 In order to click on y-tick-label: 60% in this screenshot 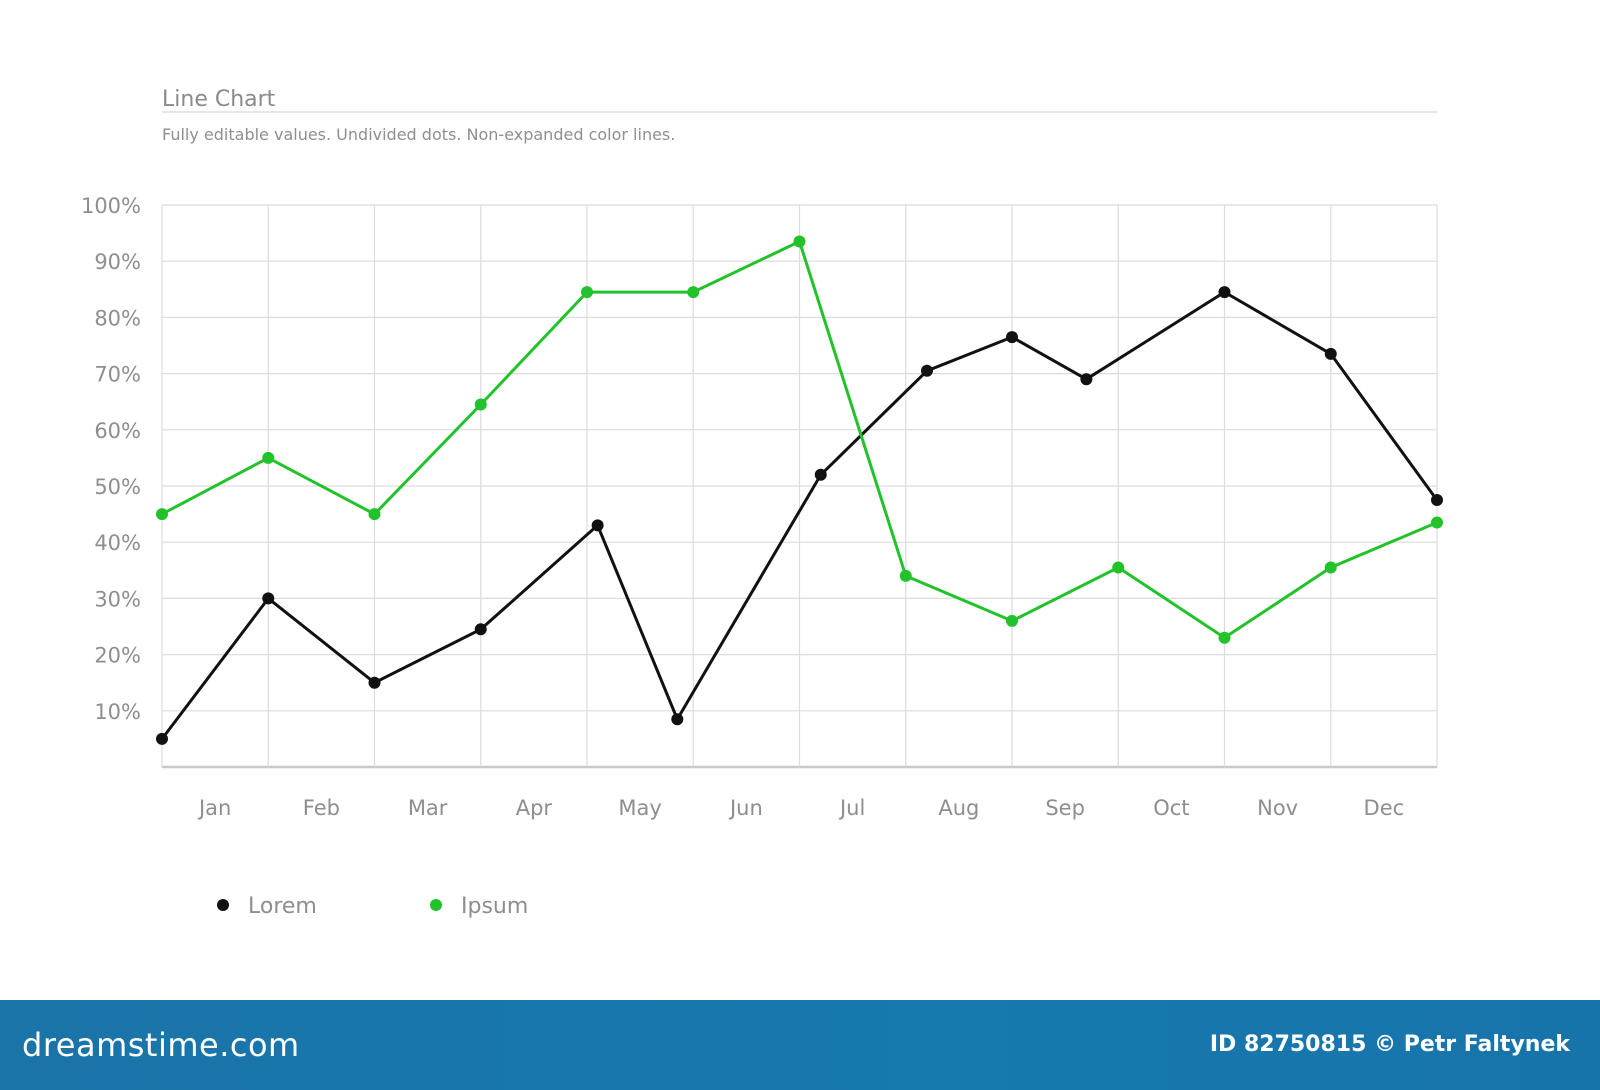, I will do `click(117, 431)`.